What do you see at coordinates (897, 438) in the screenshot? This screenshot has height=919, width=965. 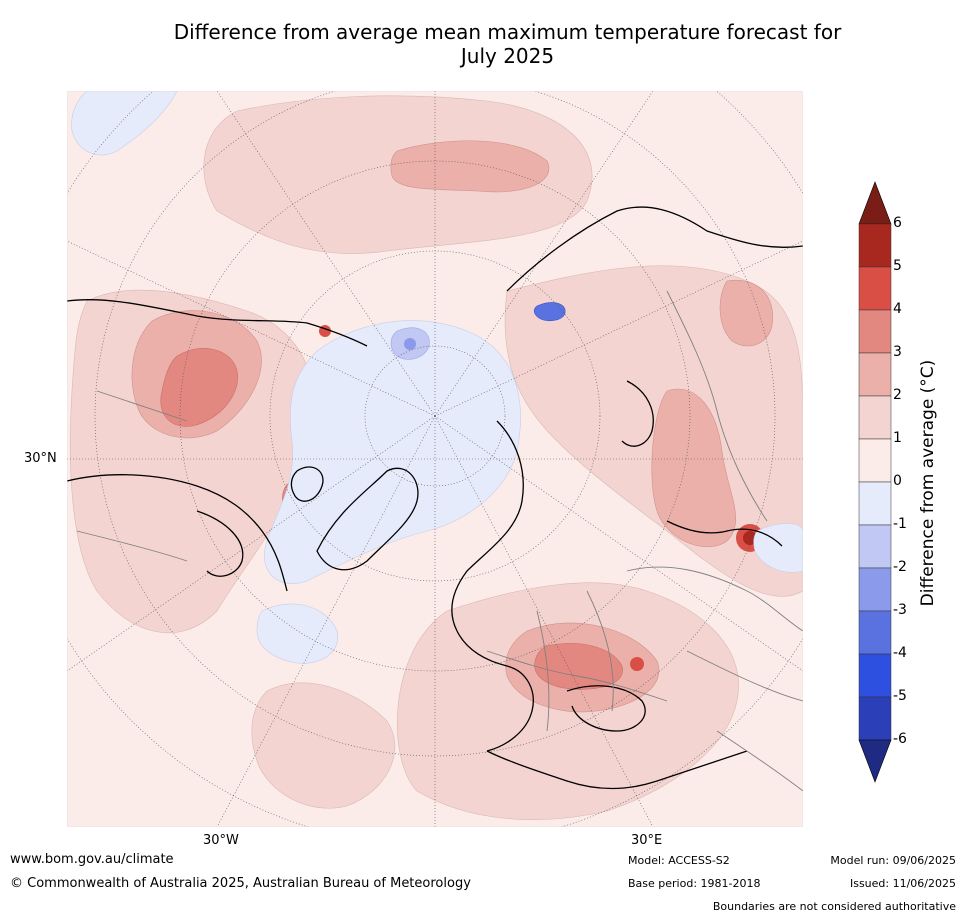 I see `colorbar-tick: 1` at bounding box center [897, 438].